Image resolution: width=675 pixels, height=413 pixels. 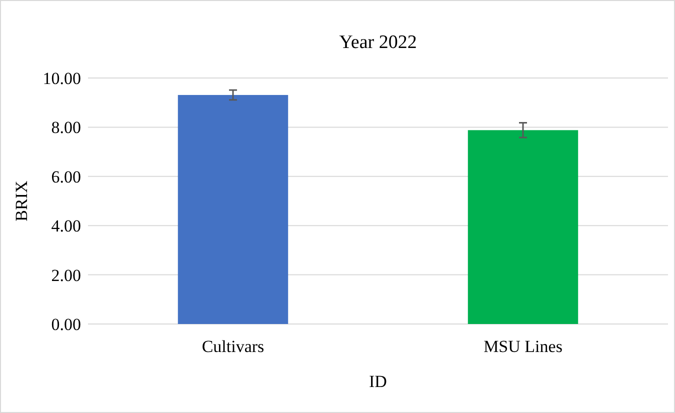 I want to click on y-tick-label: 10.00, so click(x=61, y=78).